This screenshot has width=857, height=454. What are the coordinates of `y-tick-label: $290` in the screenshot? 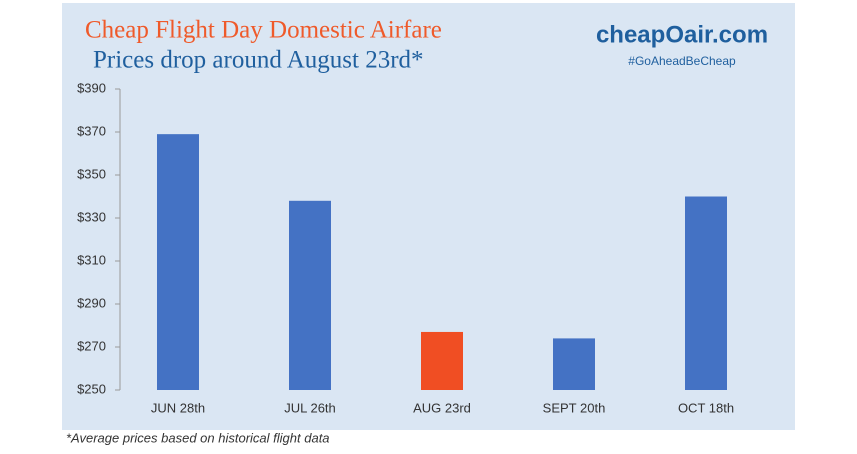 It's located at (91, 302).